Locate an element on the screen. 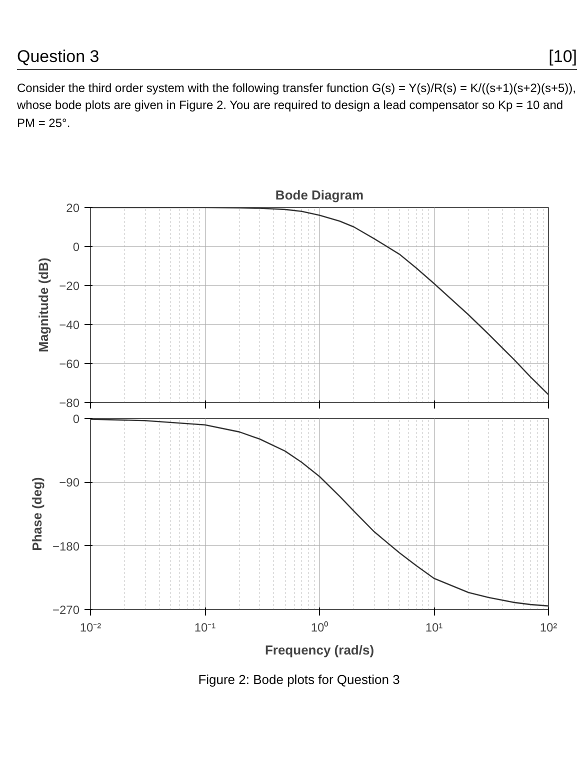 This screenshot has height=784, width=588. x-axis-title: Frequency (rad/s) is located at coordinates (319, 650).